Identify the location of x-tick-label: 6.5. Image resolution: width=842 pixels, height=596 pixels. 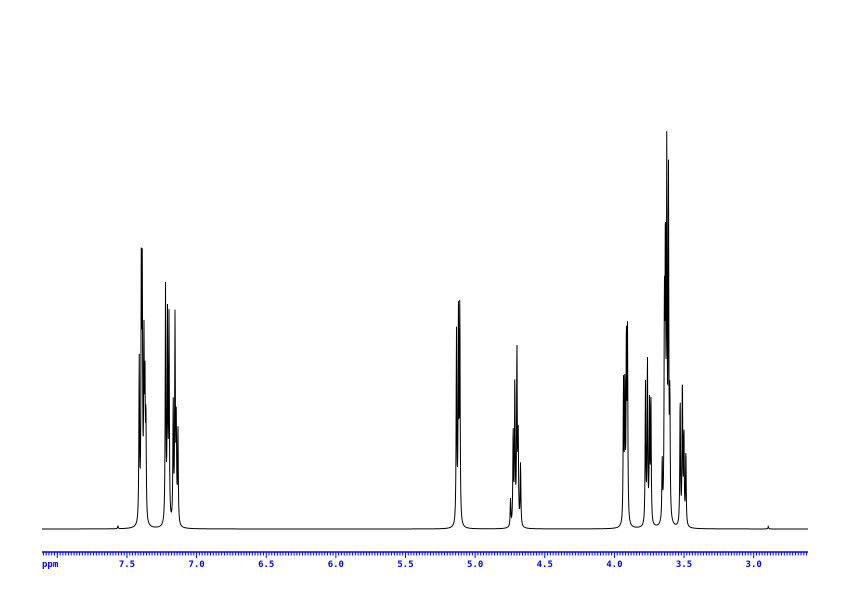
(266, 565).